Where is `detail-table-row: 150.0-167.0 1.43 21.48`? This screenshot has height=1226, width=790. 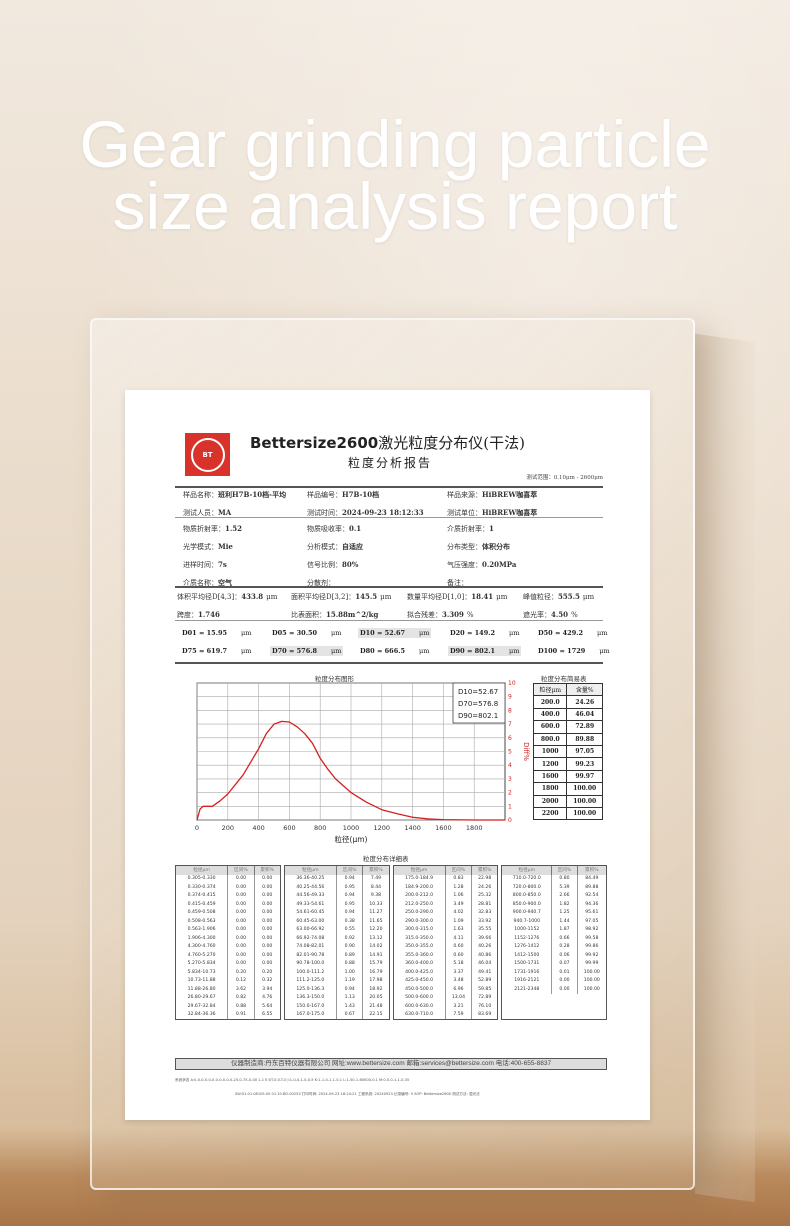 detail-table-row: 150.0-167.0 1.43 21.48 is located at coordinates (336, 1006).